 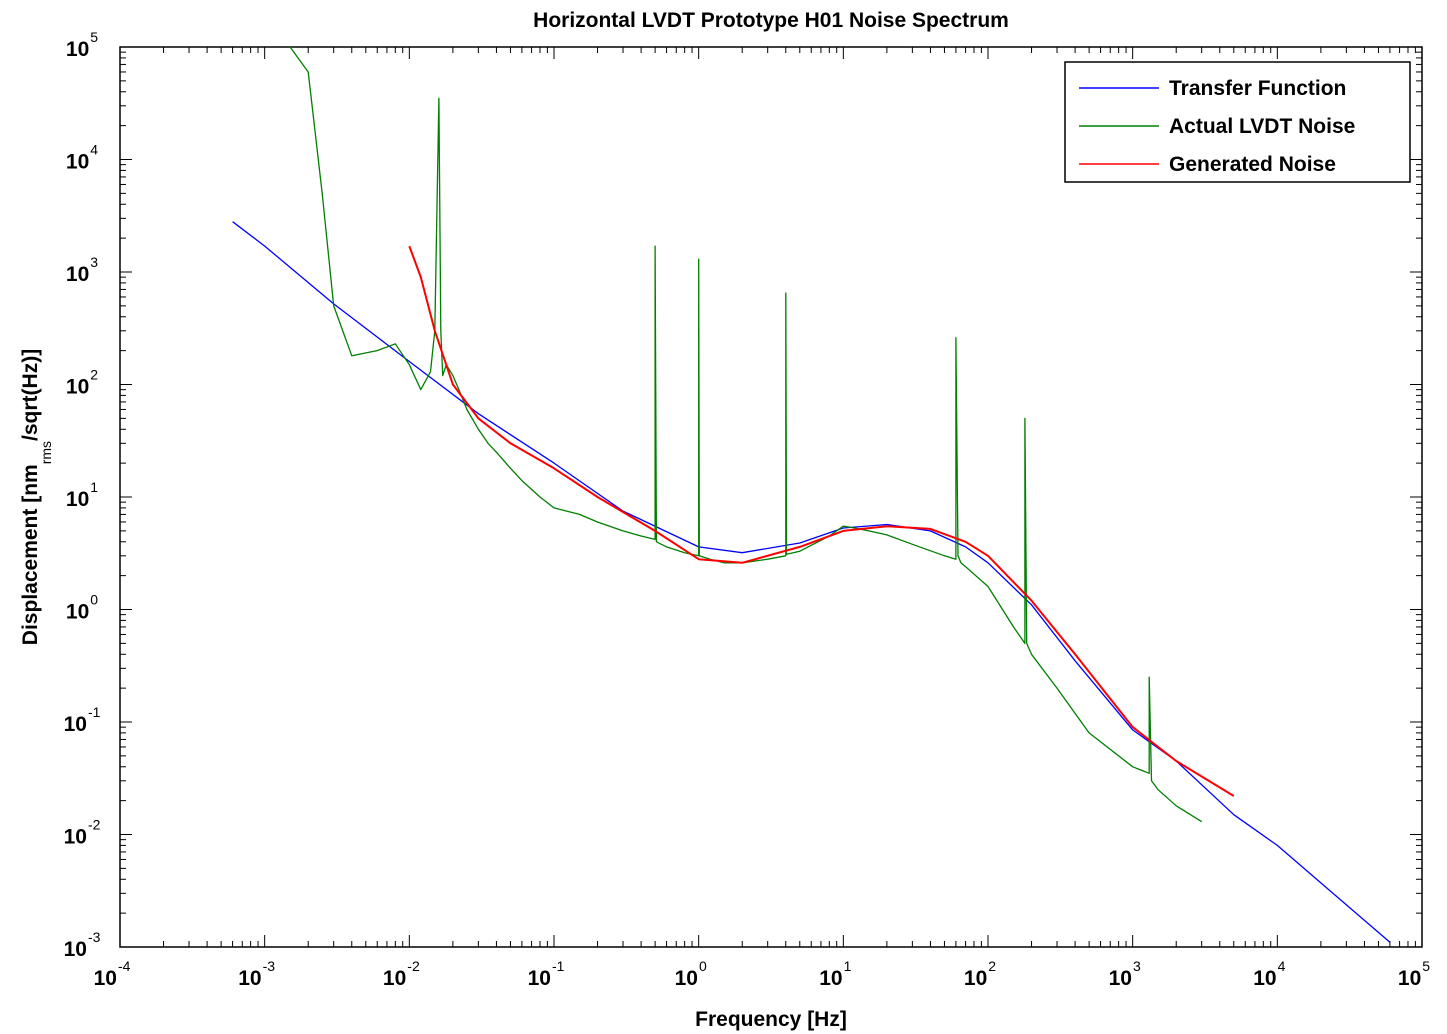 I want to click on x-tick-label: 10⁻³, so click(x=256, y=974).